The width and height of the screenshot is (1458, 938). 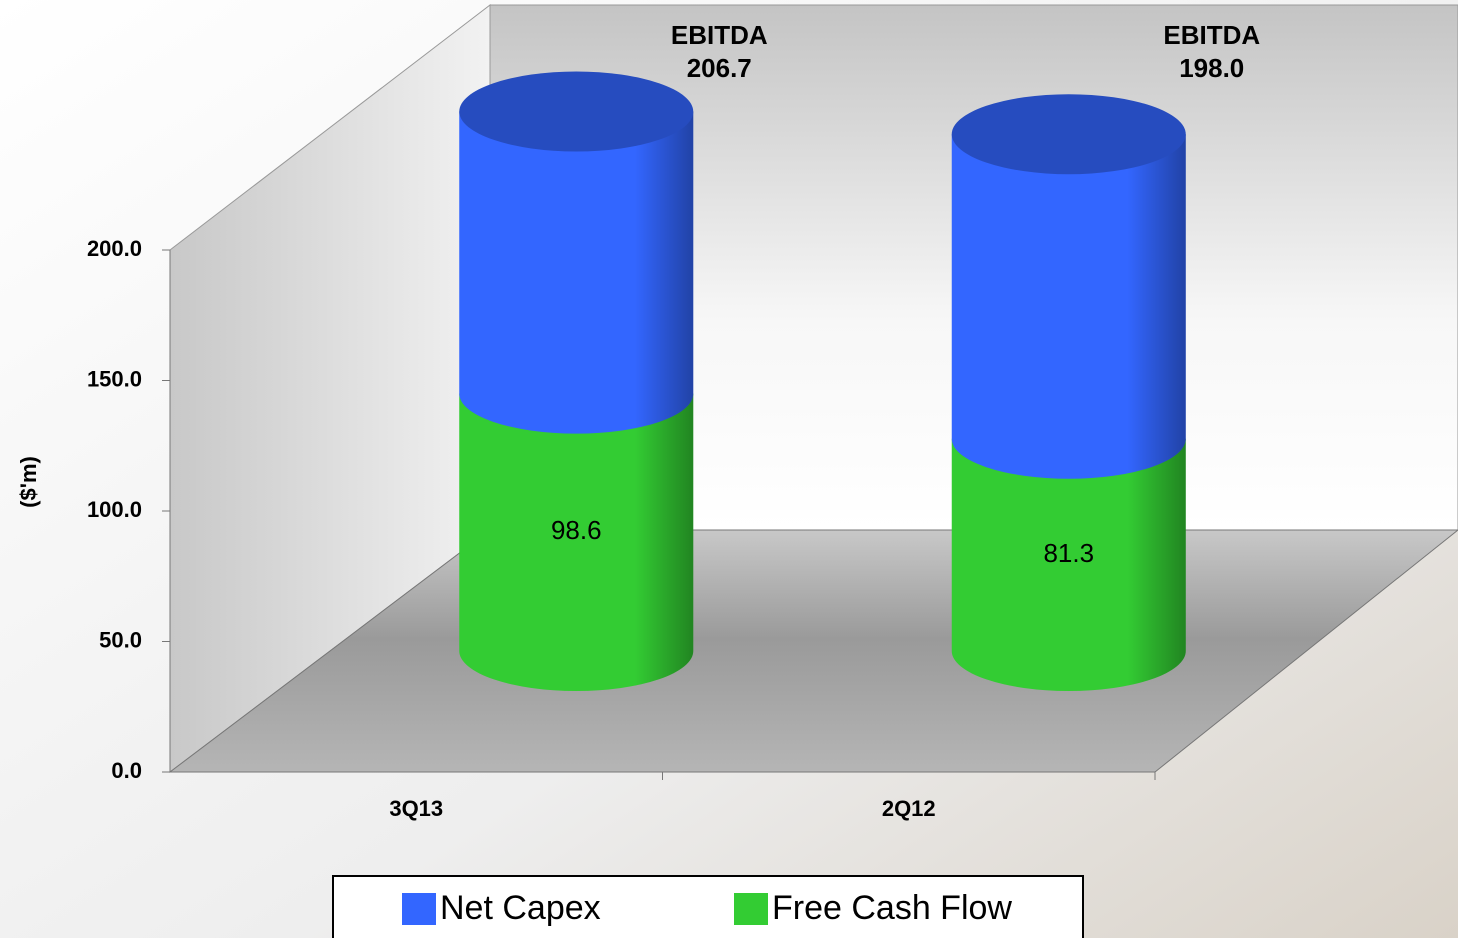 What do you see at coordinates (416, 808) in the screenshot?
I see `x-tick-label: 3Q13` at bounding box center [416, 808].